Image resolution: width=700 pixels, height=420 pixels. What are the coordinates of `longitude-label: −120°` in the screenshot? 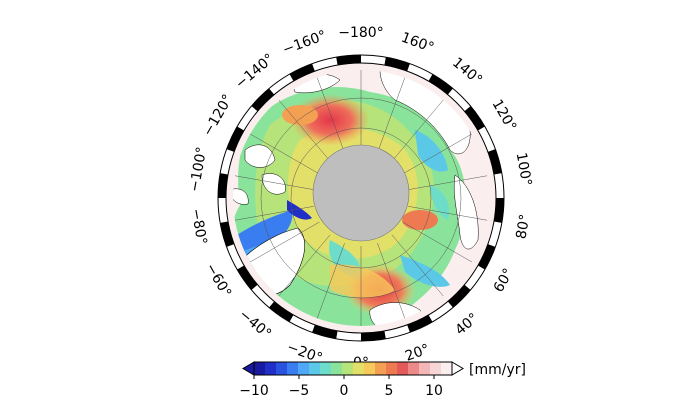 It's located at (218, 115).